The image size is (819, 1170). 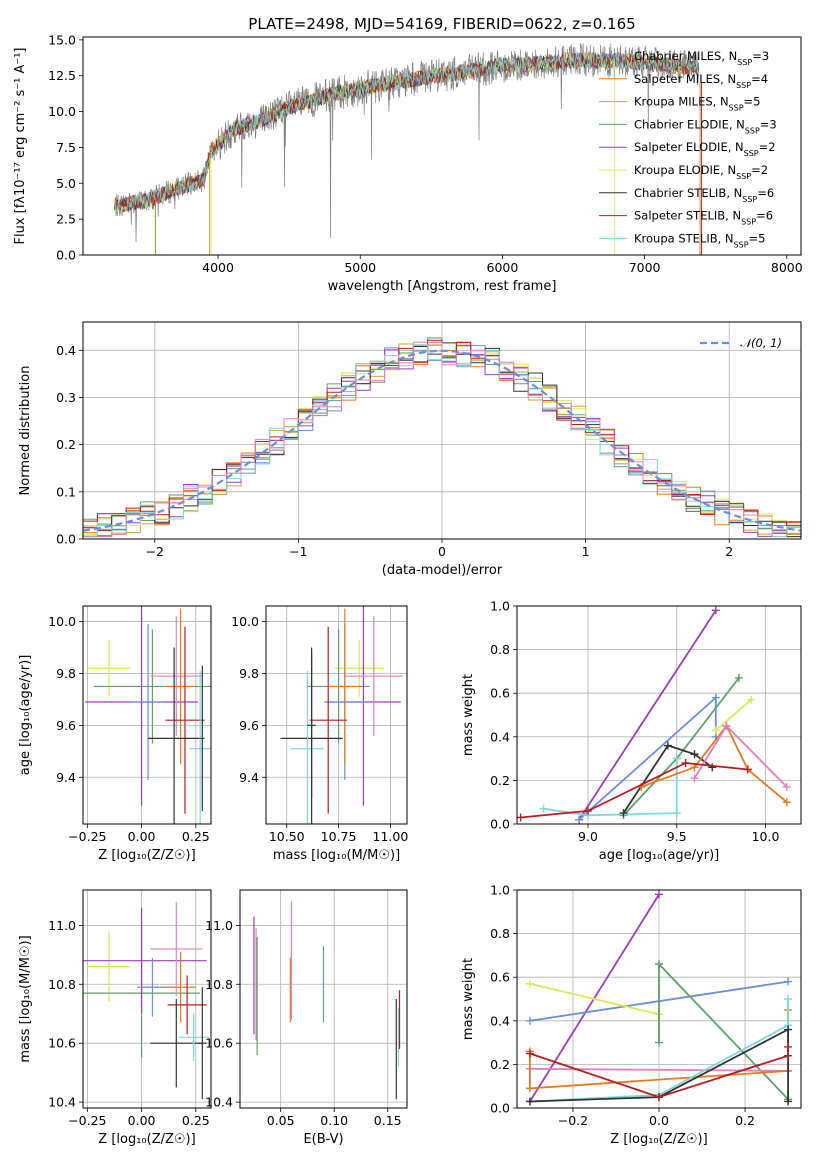 What do you see at coordinates (442, 570) in the screenshot?
I see `x-axis-label: (data-model)/error` at bounding box center [442, 570].